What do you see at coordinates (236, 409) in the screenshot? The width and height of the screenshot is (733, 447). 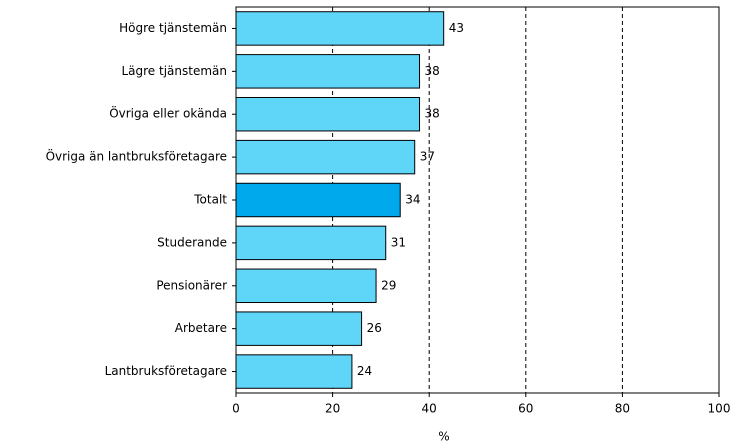 I see `x-tick-label: 0` at bounding box center [236, 409].